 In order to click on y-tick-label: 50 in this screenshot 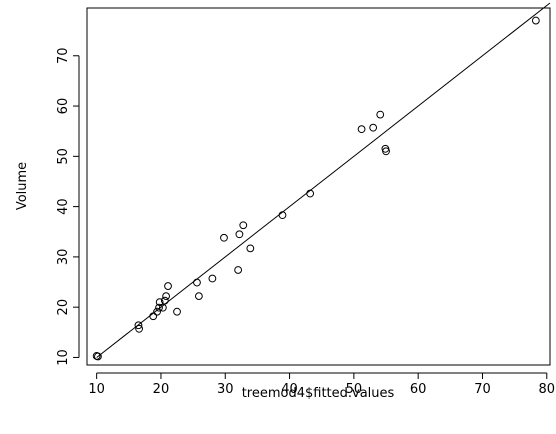, I will do `click(63, 156)`.